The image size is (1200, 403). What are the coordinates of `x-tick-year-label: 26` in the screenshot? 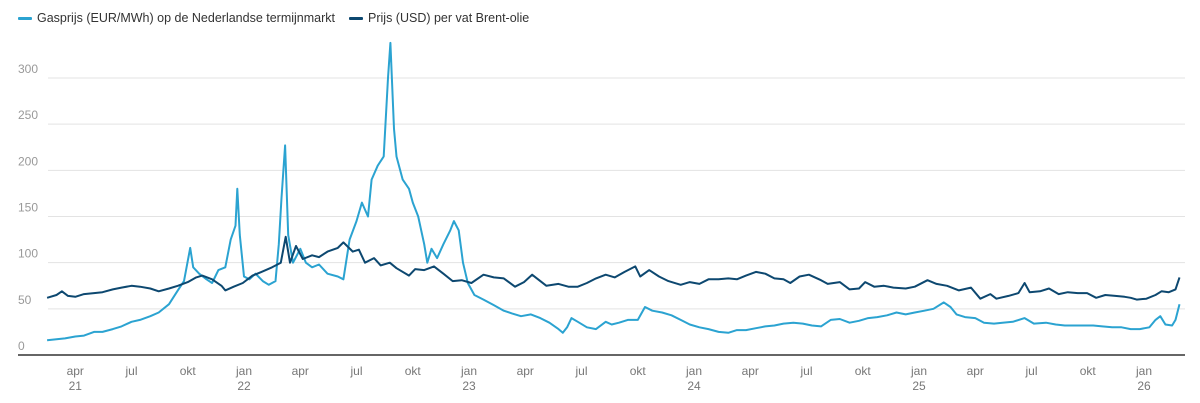 It's located at (1144, 386).